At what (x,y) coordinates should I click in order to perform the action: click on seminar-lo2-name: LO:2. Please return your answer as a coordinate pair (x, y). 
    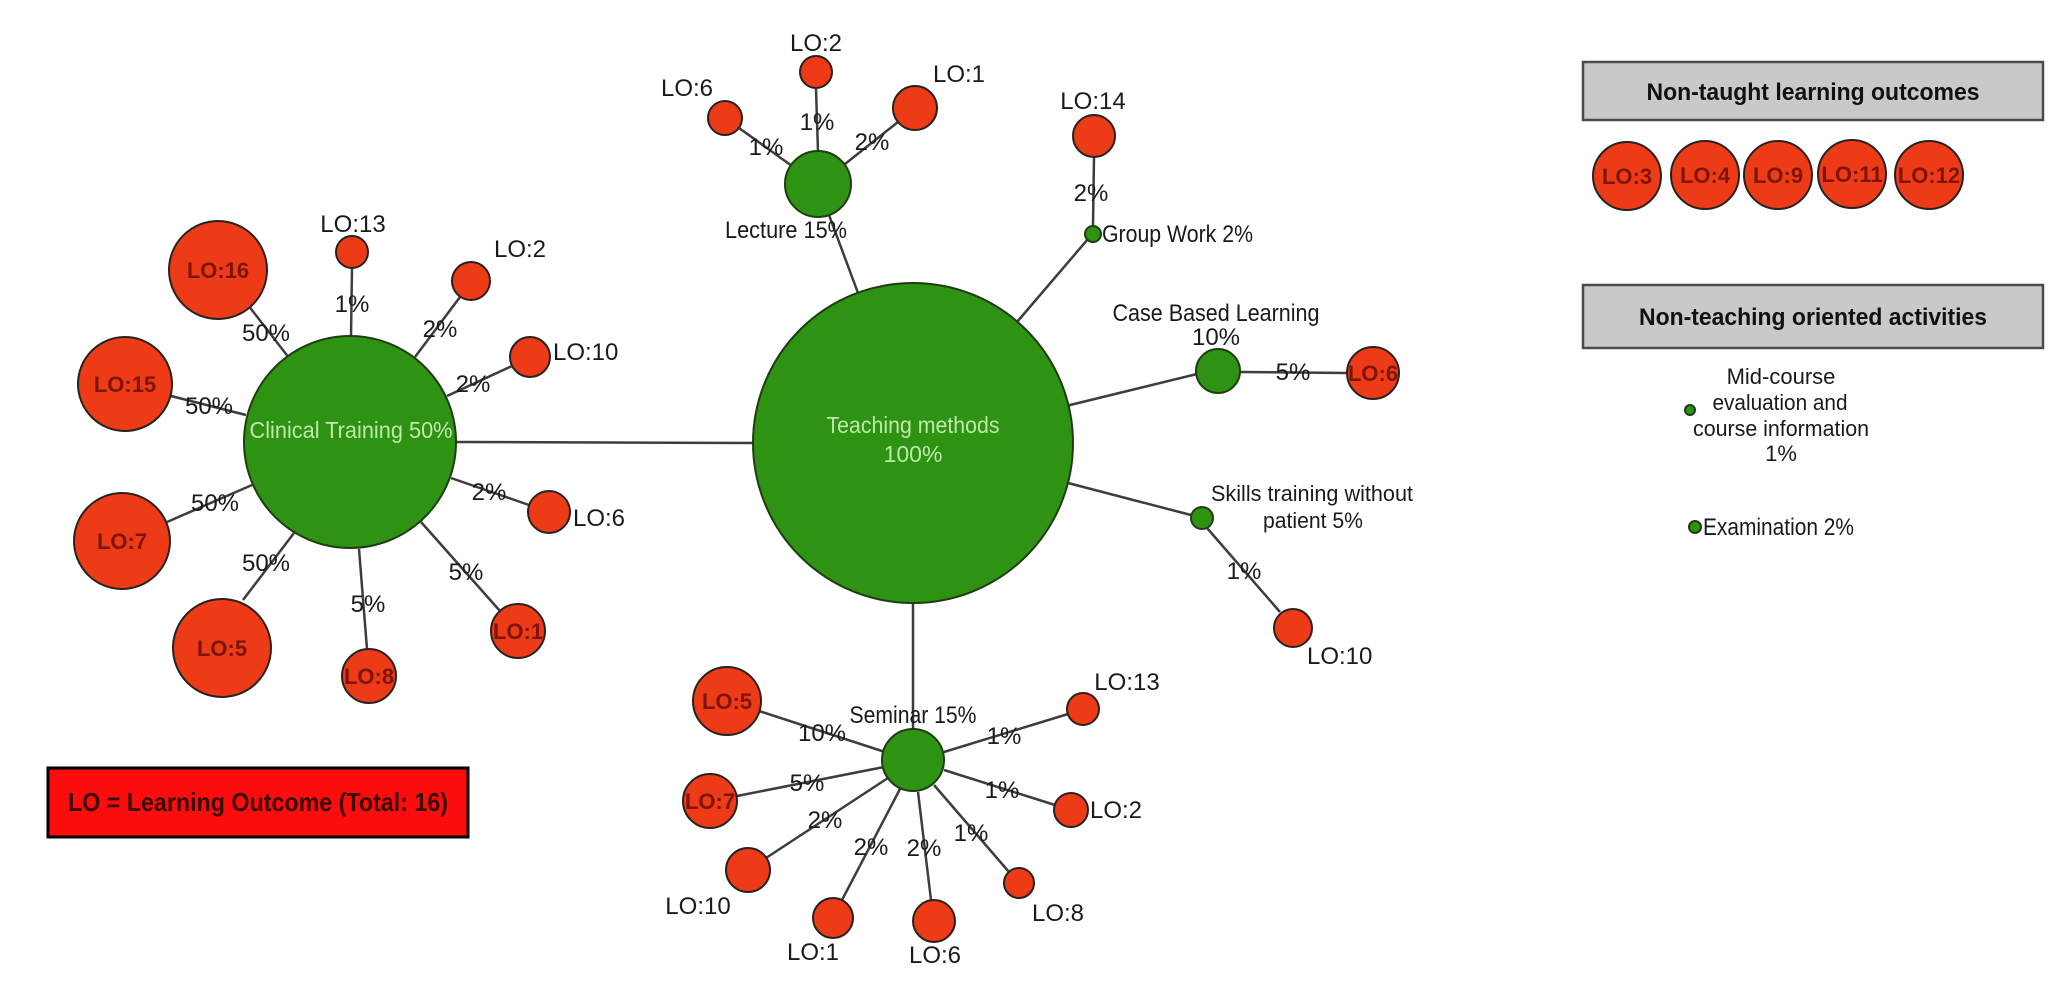
    Looking at the image, I should click on (1116, 810).